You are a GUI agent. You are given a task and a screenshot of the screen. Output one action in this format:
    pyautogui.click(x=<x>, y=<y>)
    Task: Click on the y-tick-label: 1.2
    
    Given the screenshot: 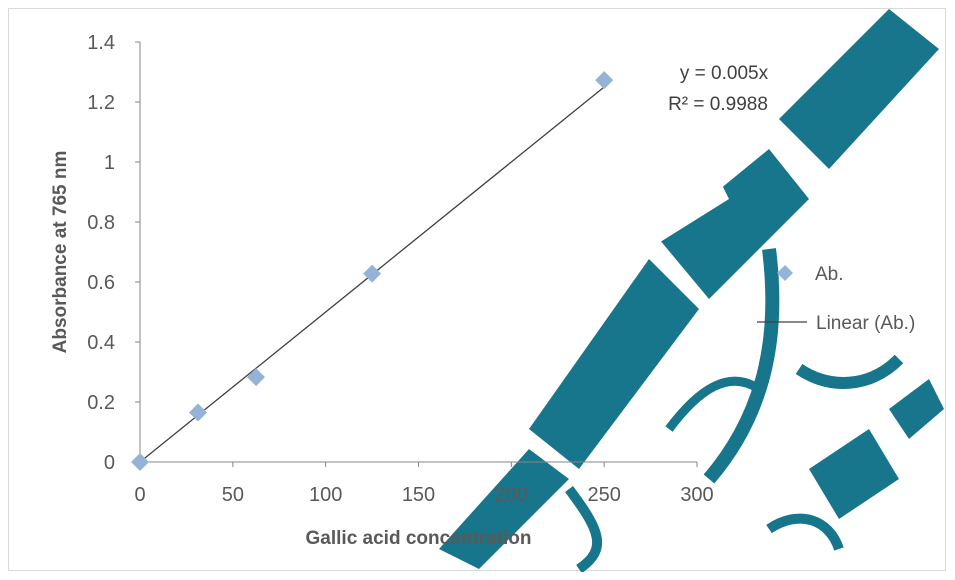 What is the action you would take?
    pyautogui.click(x=101, y=103)
    